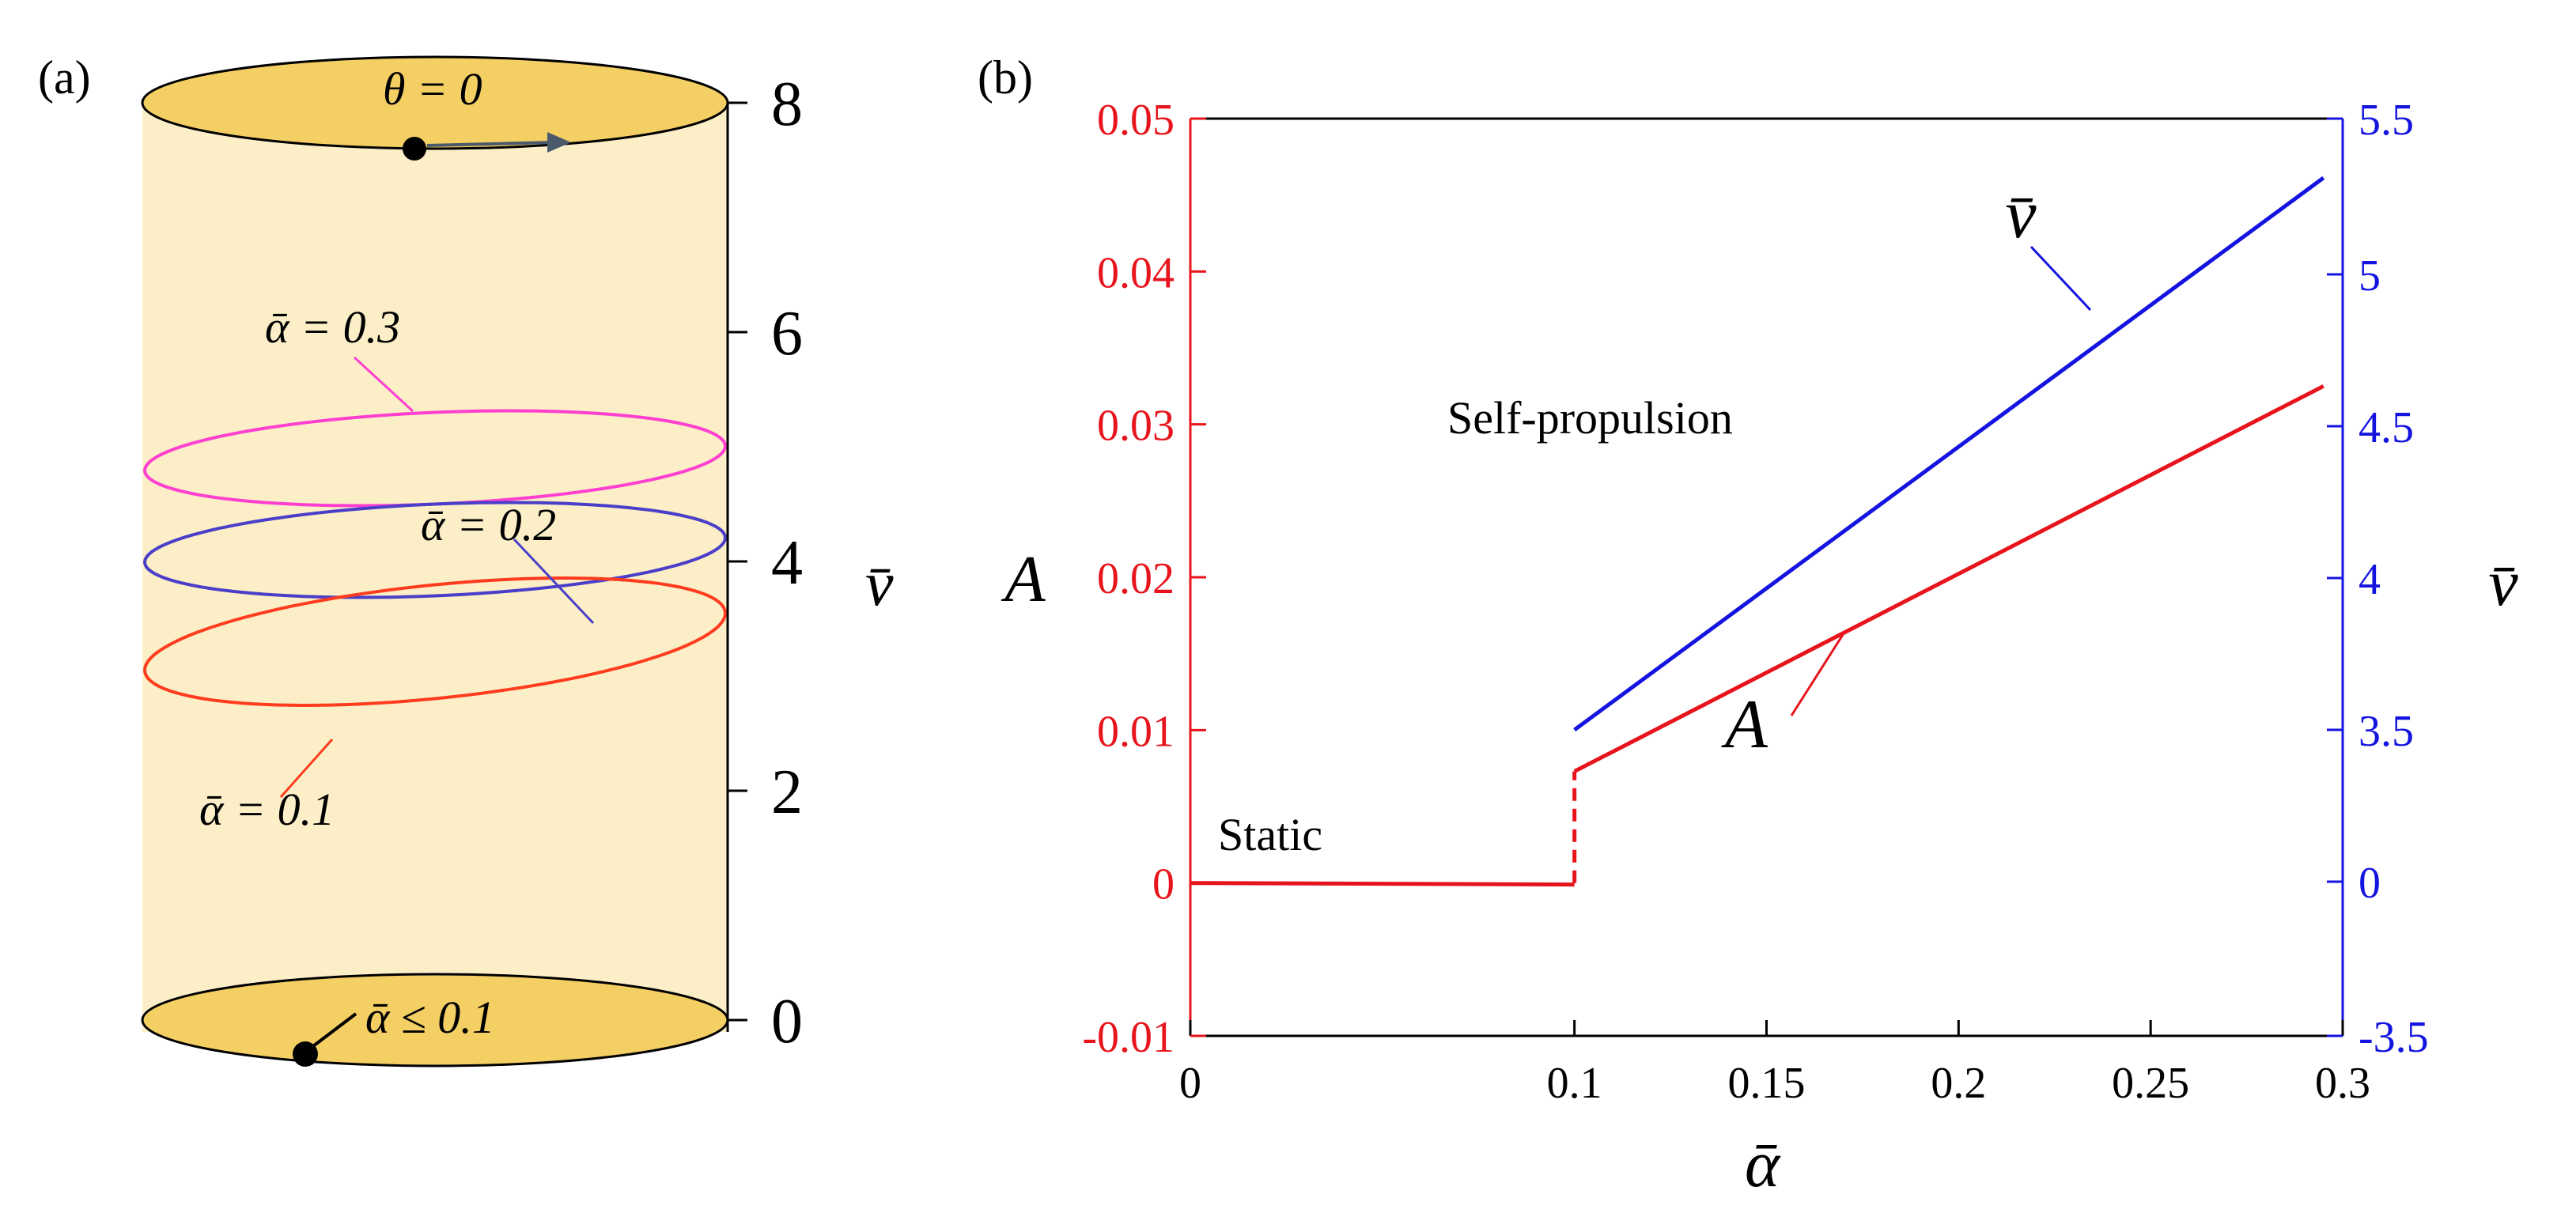  Describe the element at coordinates (2393, 1037) in the screenshot. I see `right-y-tick-label: -3.5` at that location.